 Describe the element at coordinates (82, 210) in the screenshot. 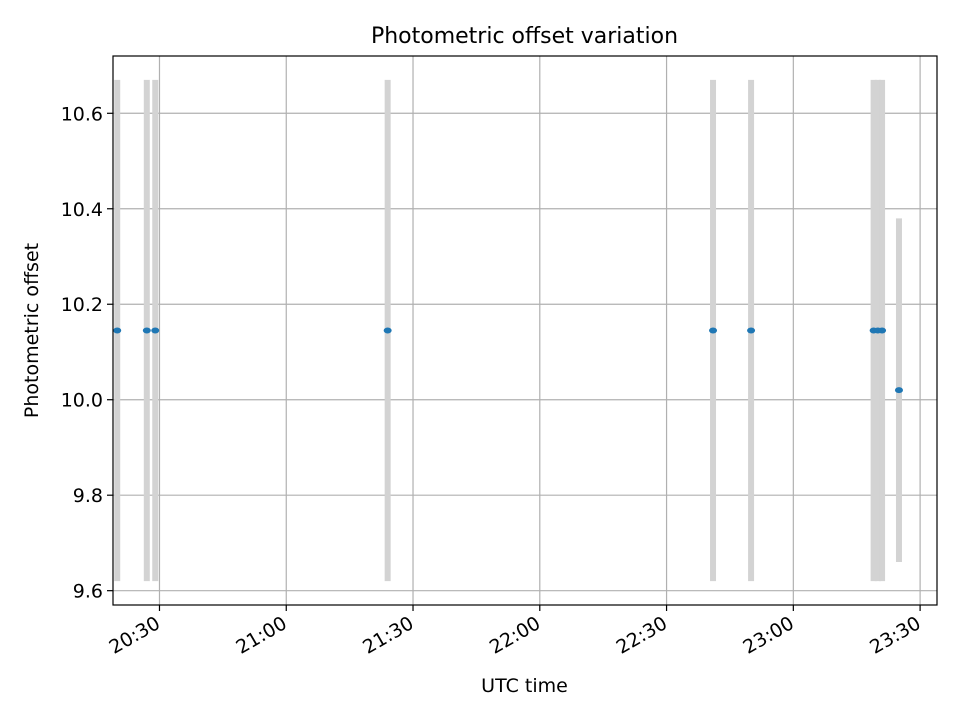

I see `y-tick-label: 10.4` at that location.